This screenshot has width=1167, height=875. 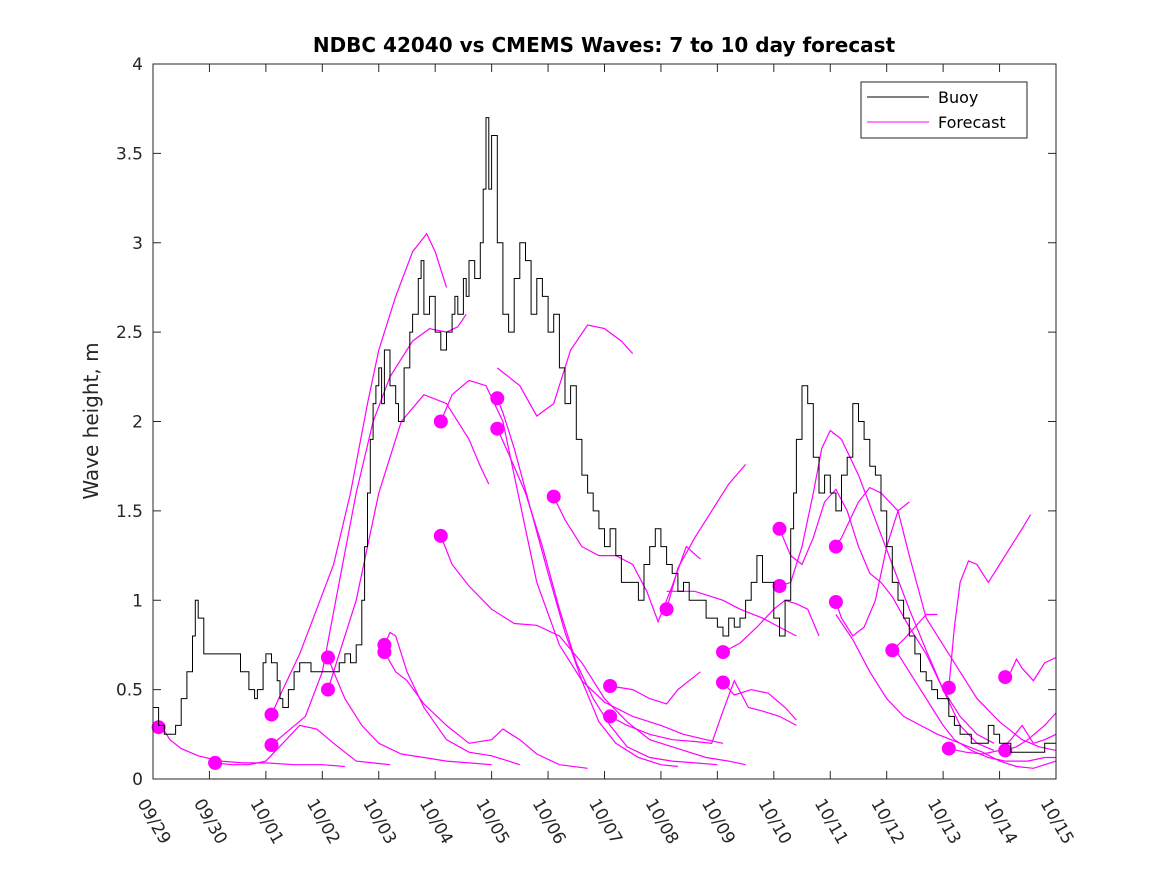 What do you see at coordinates (137, 601) in the screenshot?
I see `y-tick-label: 1` at bounding box center [137, 601].